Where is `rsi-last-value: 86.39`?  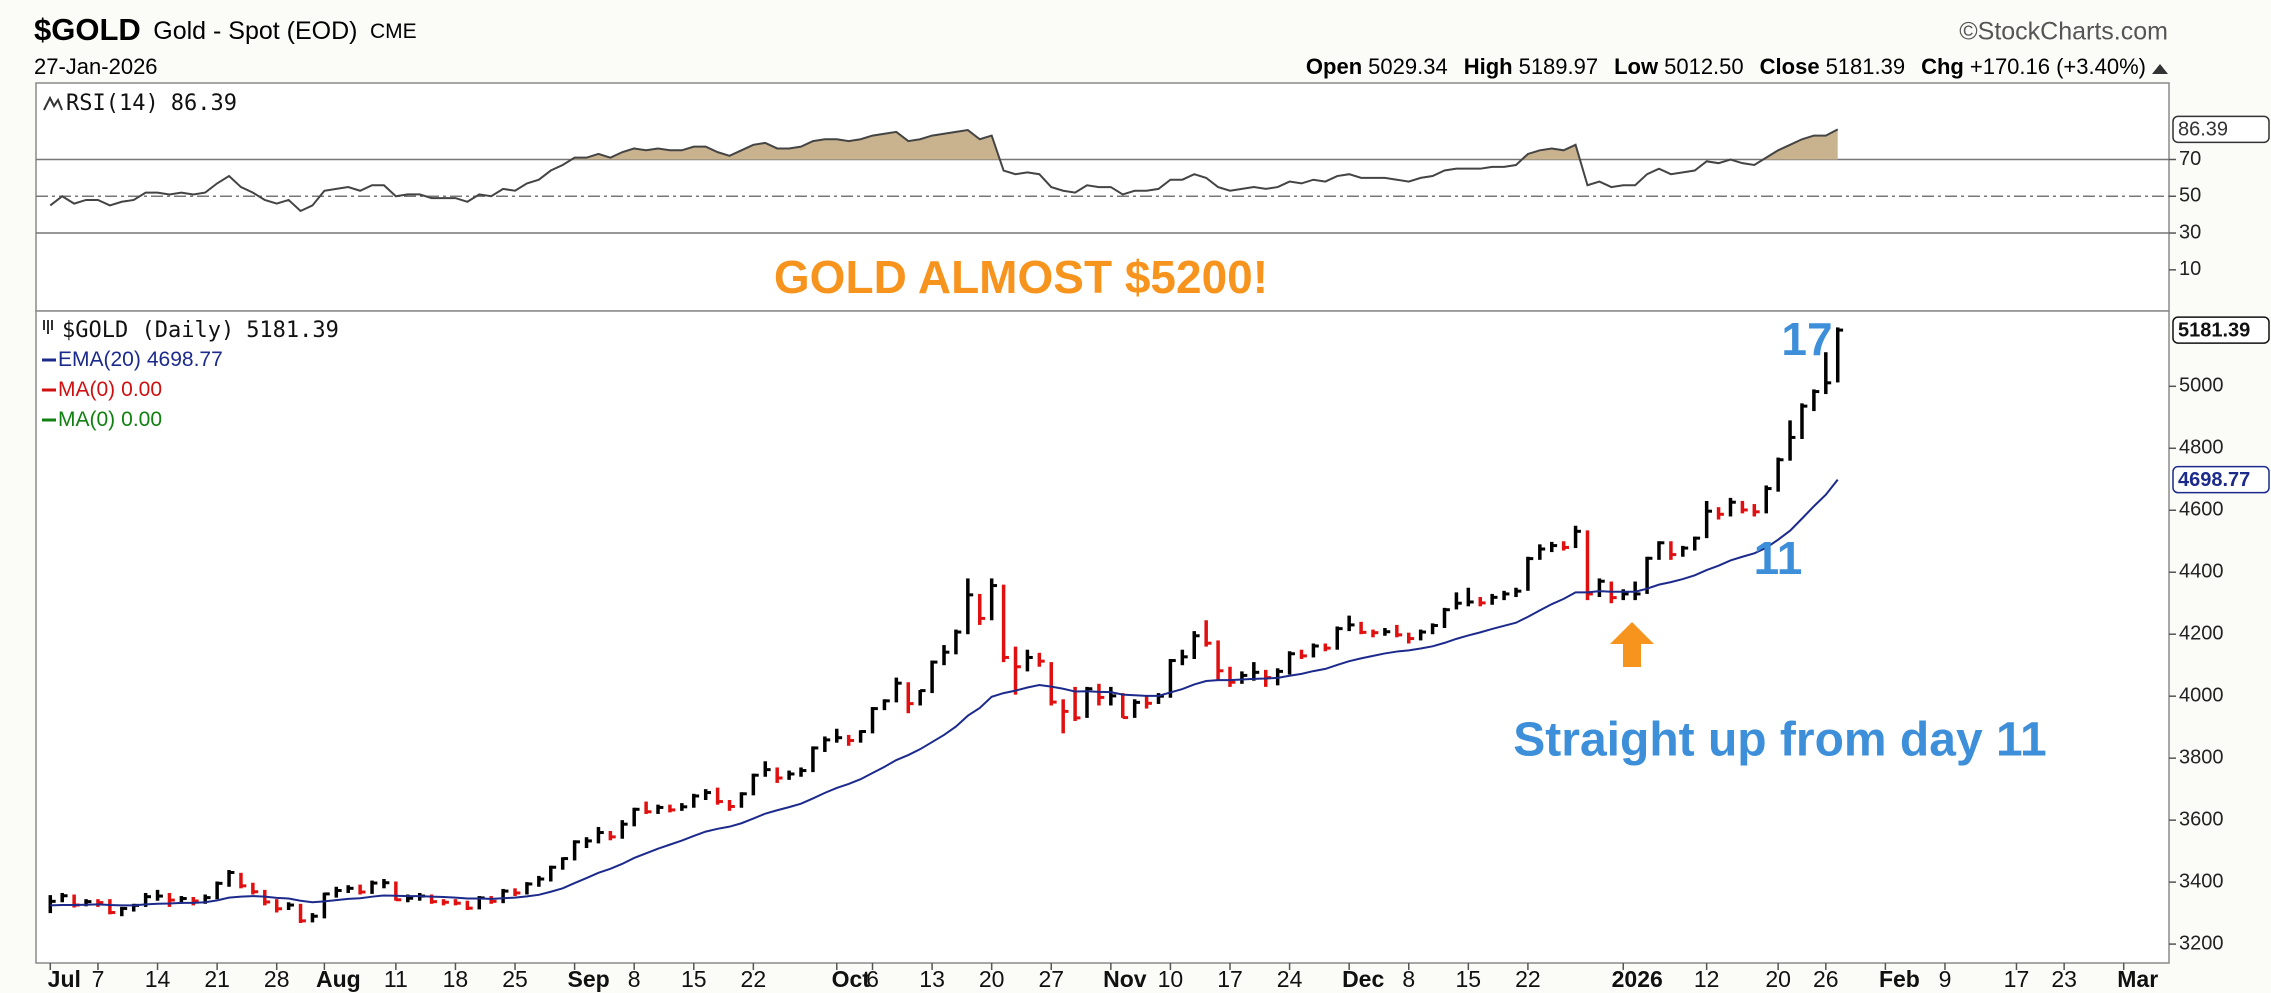
rsi-last-value: 86.39 is located at coordinates (2203, 130).